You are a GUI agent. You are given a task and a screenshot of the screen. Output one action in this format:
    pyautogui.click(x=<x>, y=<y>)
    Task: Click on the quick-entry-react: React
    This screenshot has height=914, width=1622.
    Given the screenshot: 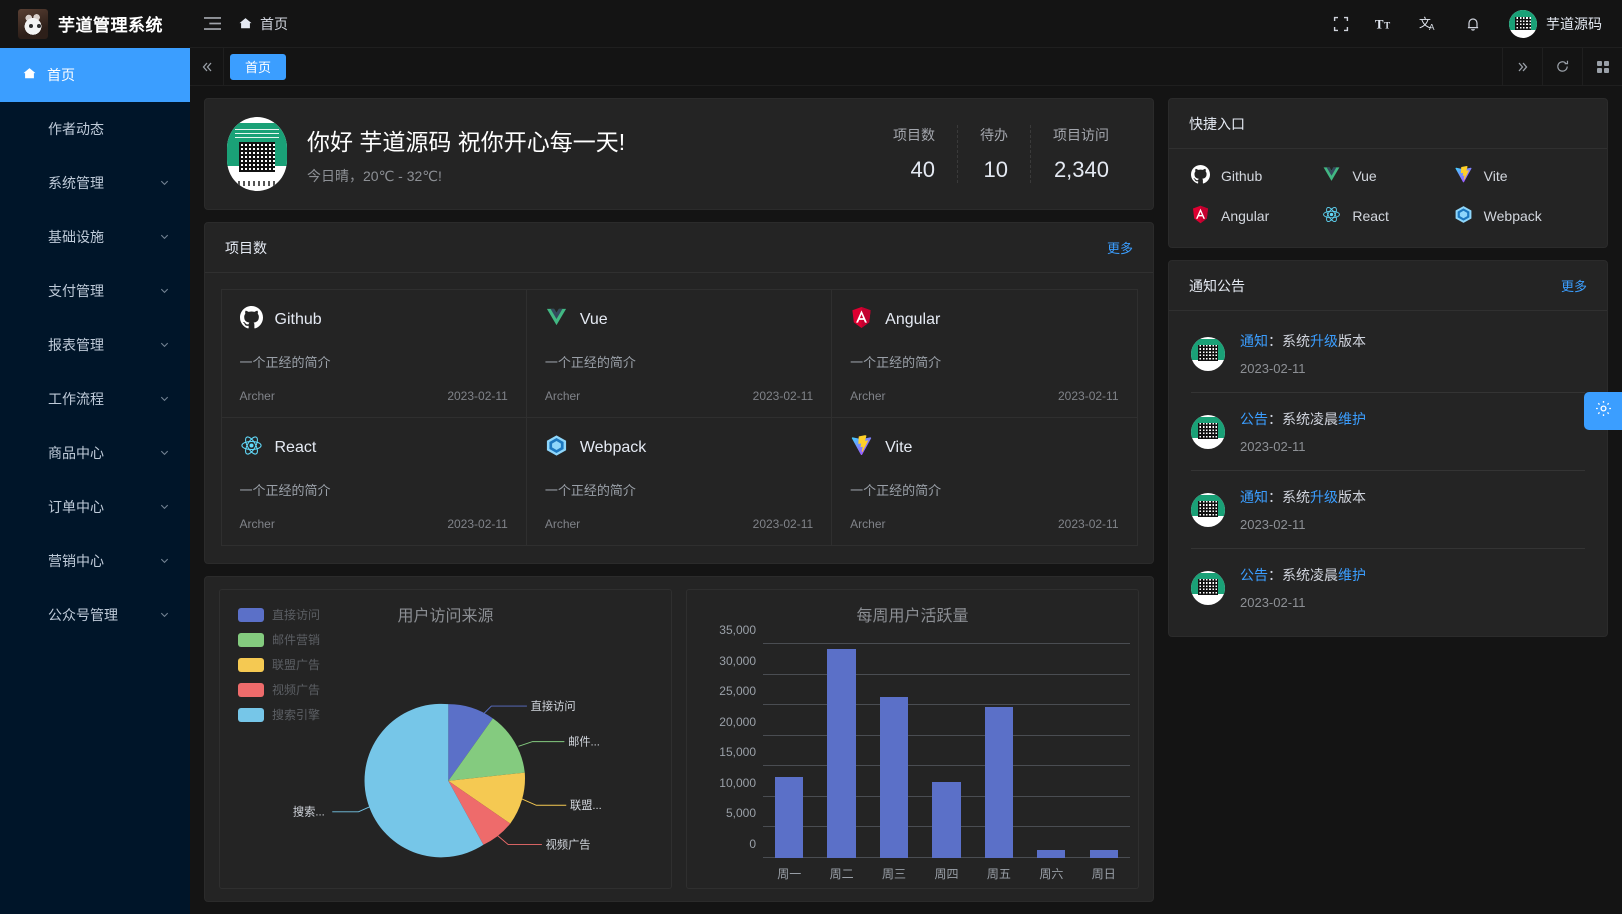 What is the action you would take?
    pyautogui.click(x=1387, y=216)
    